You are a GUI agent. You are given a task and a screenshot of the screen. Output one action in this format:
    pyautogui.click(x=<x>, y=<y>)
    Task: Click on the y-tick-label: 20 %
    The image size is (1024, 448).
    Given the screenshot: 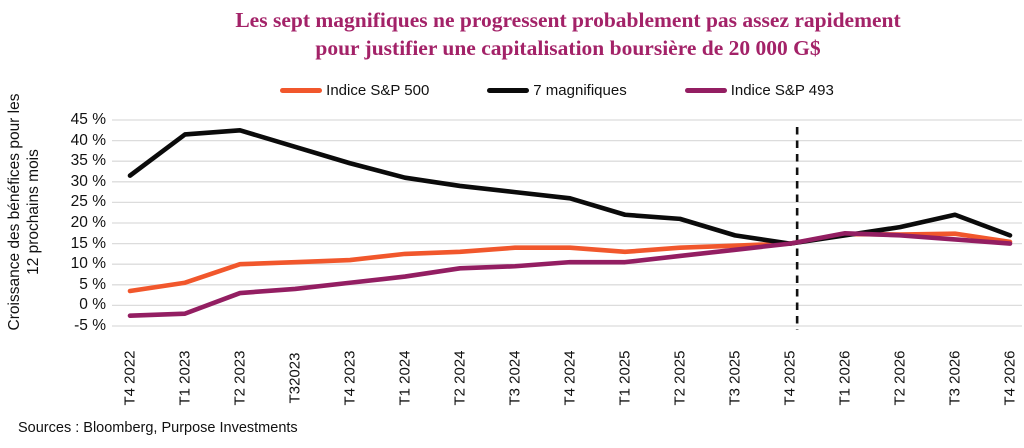 What is the action you would take?
    pyautogui.click(x=88, y=222)
    